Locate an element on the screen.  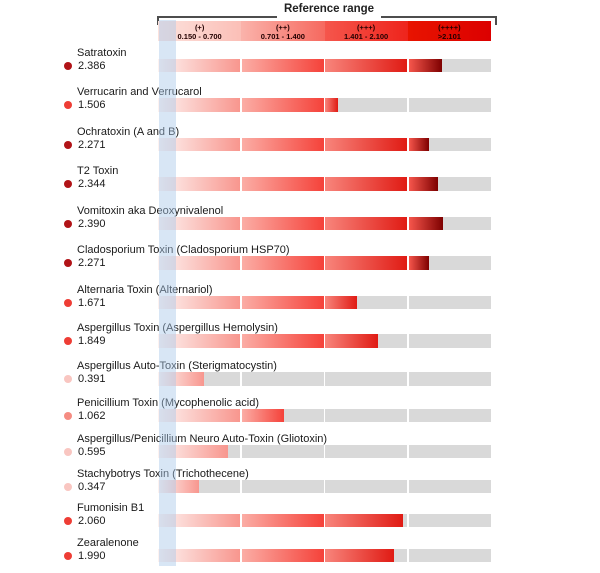
result-value: 1.506 is located at coordinates (92, 105).